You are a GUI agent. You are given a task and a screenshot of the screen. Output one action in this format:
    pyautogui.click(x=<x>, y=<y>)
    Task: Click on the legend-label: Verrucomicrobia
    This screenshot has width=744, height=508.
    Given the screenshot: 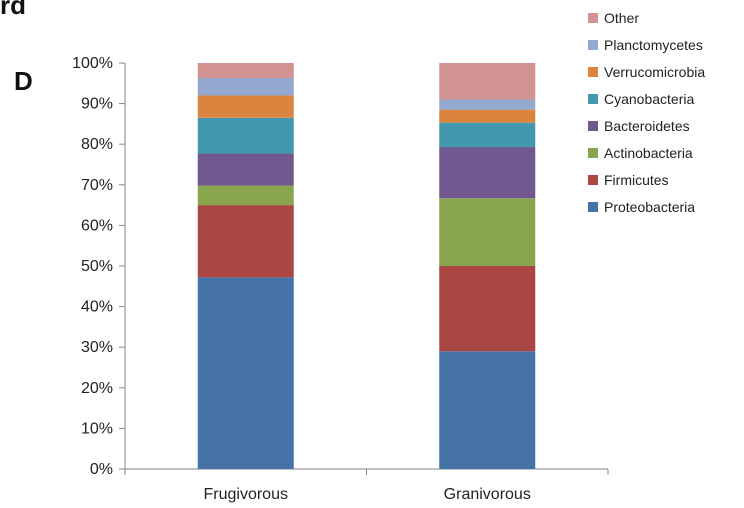 What is the action you would take?
    pyautogui.click(x=654, y=72)
    